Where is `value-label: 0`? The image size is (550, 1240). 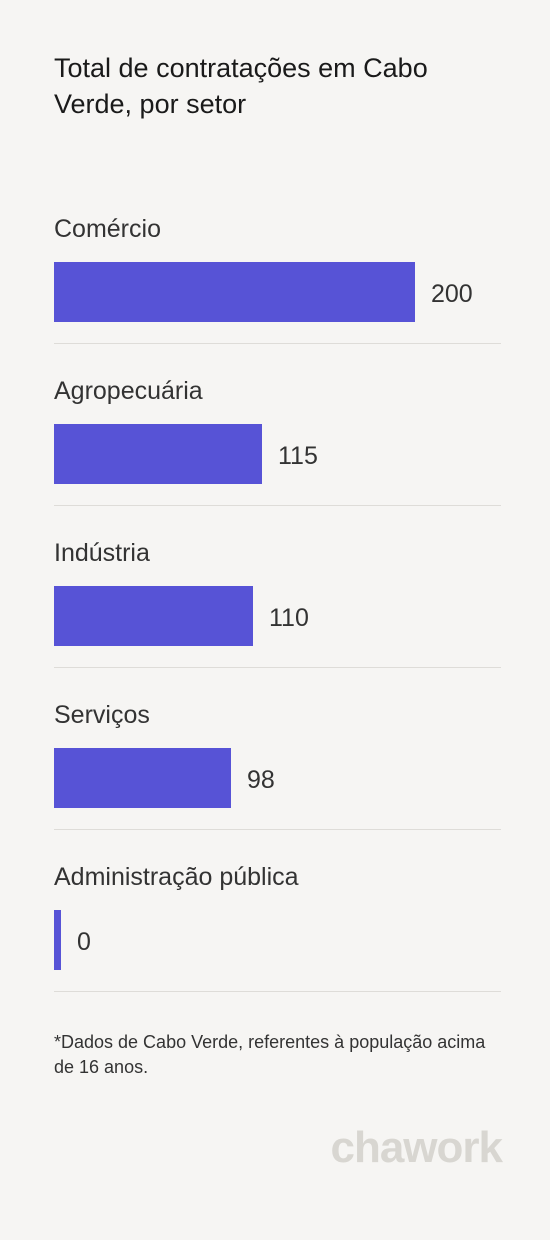
value-label: 0 is located at coordinates (84, 942).